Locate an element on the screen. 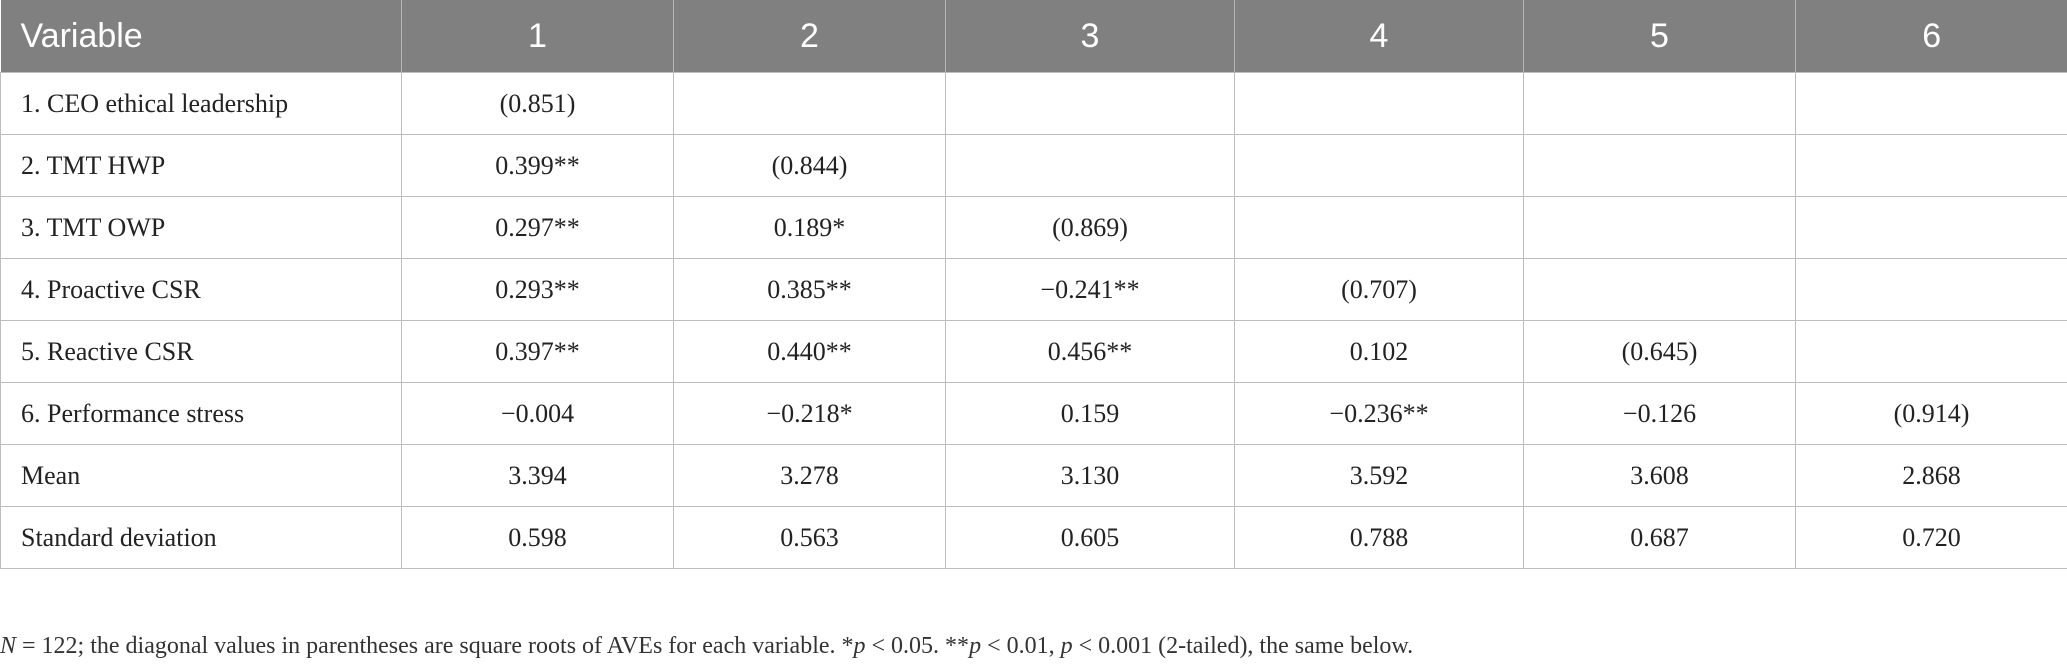 This screenshot has height=672, width=2067. value-cell: 0.440** is located at coordinates (809, 351).